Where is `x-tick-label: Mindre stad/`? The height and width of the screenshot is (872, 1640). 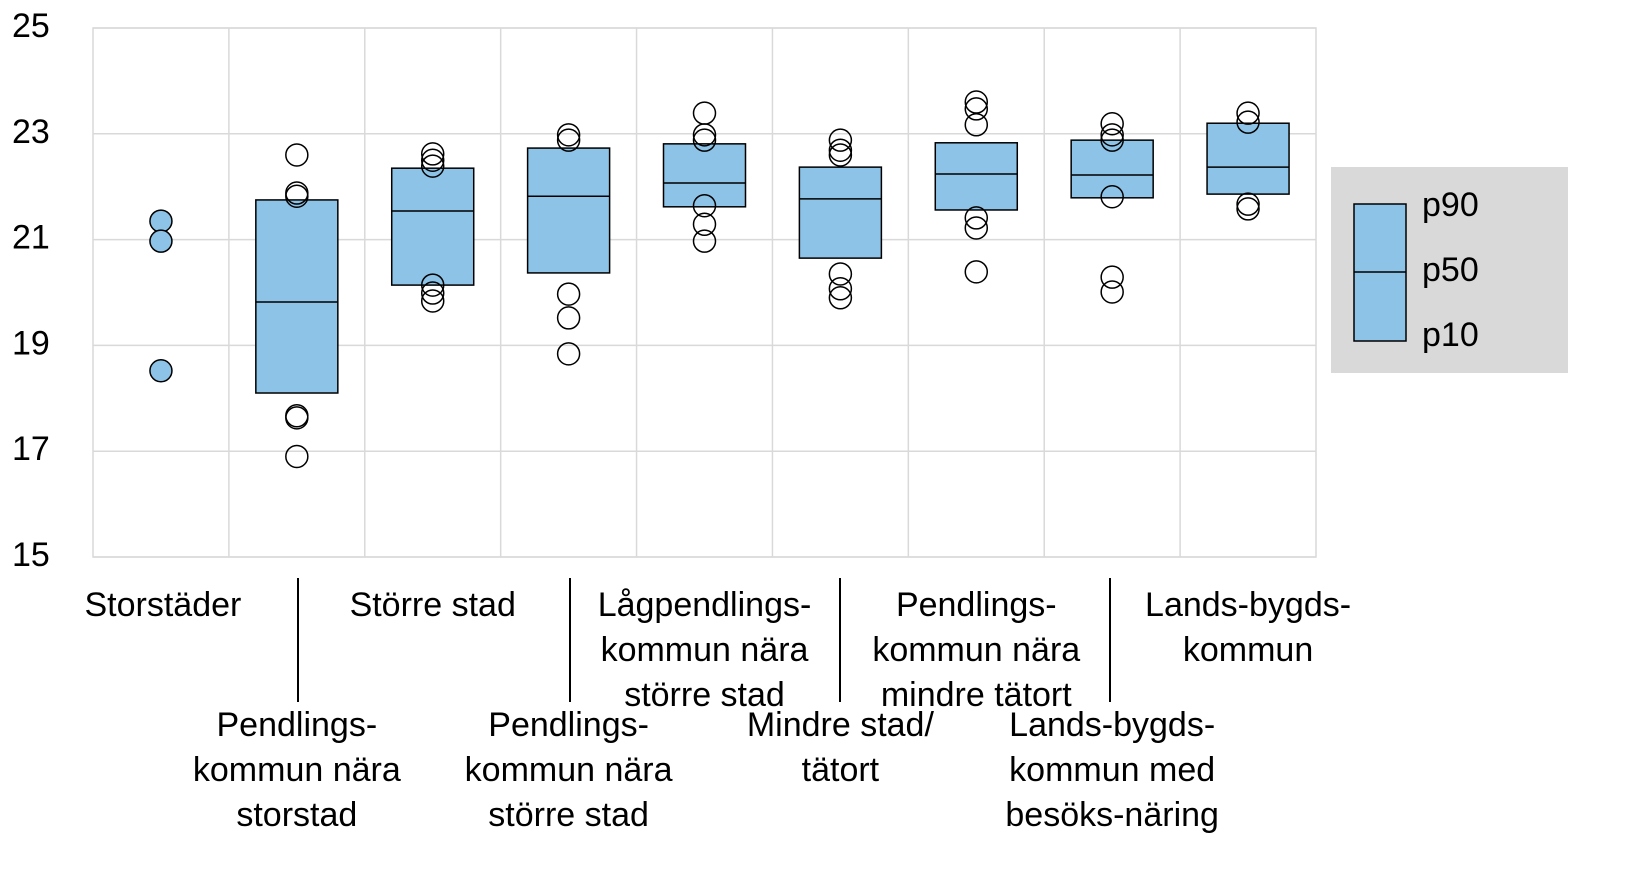
x-tick-label: Mindre stad/ is located at coordinates (841, 725).